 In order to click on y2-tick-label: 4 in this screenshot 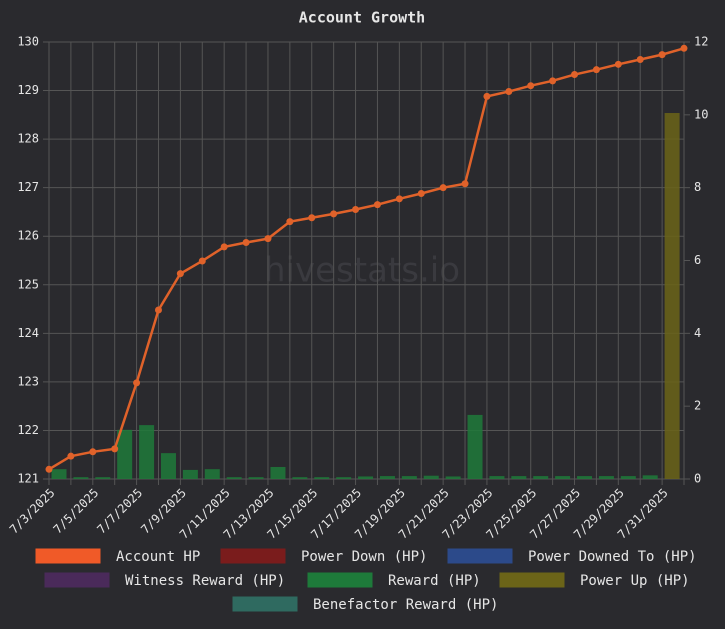, I will do `click(697, 333)`.